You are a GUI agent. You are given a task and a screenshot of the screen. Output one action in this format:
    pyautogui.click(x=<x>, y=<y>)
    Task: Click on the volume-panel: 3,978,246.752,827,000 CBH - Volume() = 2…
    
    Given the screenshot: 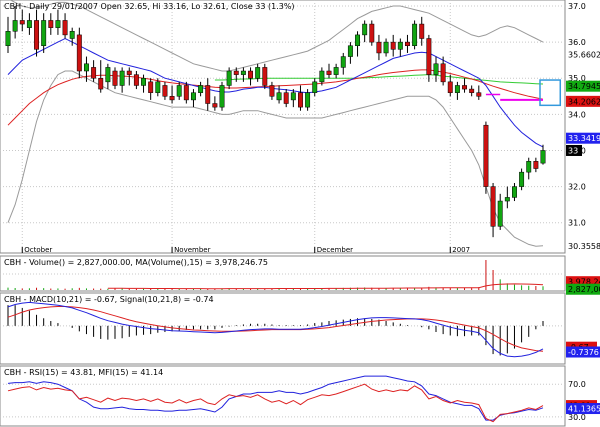 What is the action you would take?
    pyautogui.click(x=300, y=275)
    